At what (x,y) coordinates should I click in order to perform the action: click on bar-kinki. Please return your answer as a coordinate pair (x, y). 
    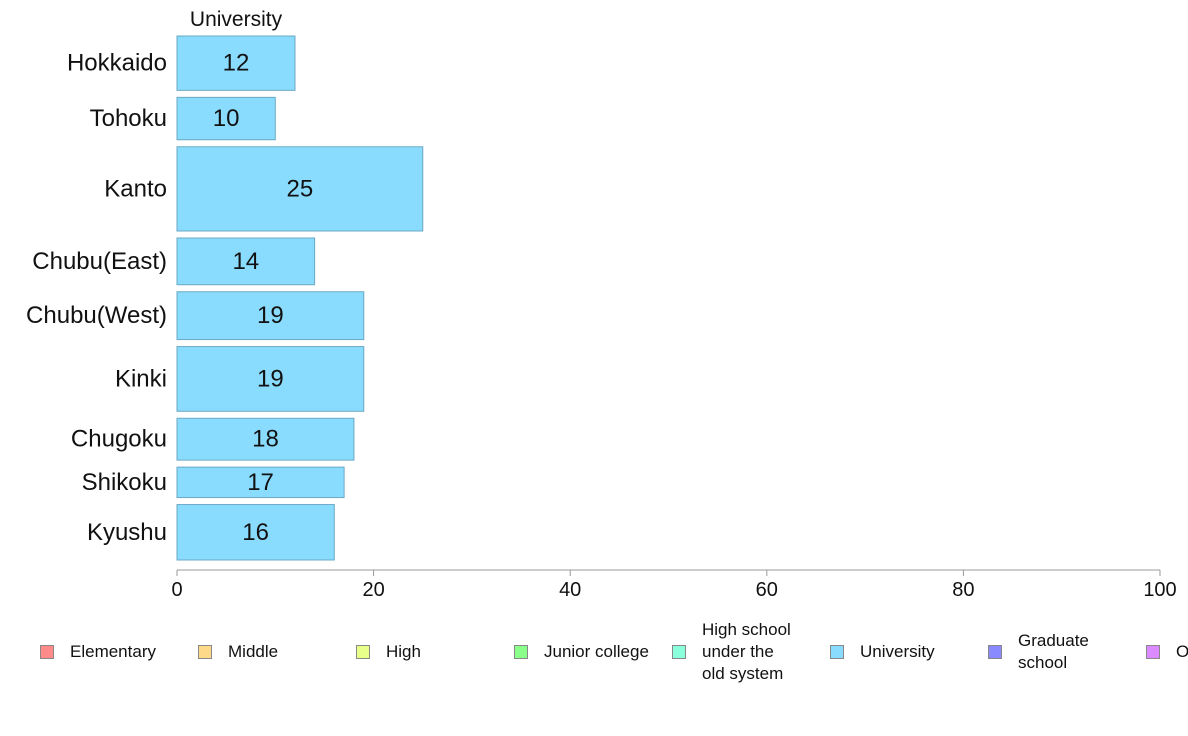
    Looking at the image, I should click on (270, 379).